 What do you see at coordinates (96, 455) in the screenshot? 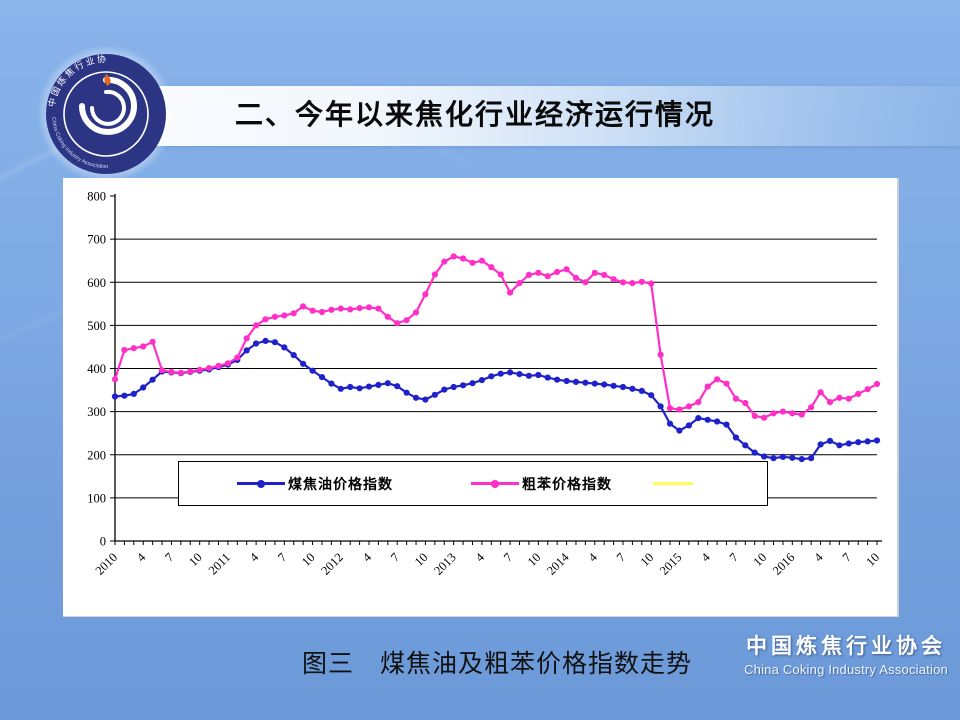
I see `svg-text: 200` at bounding box center [96, 455].